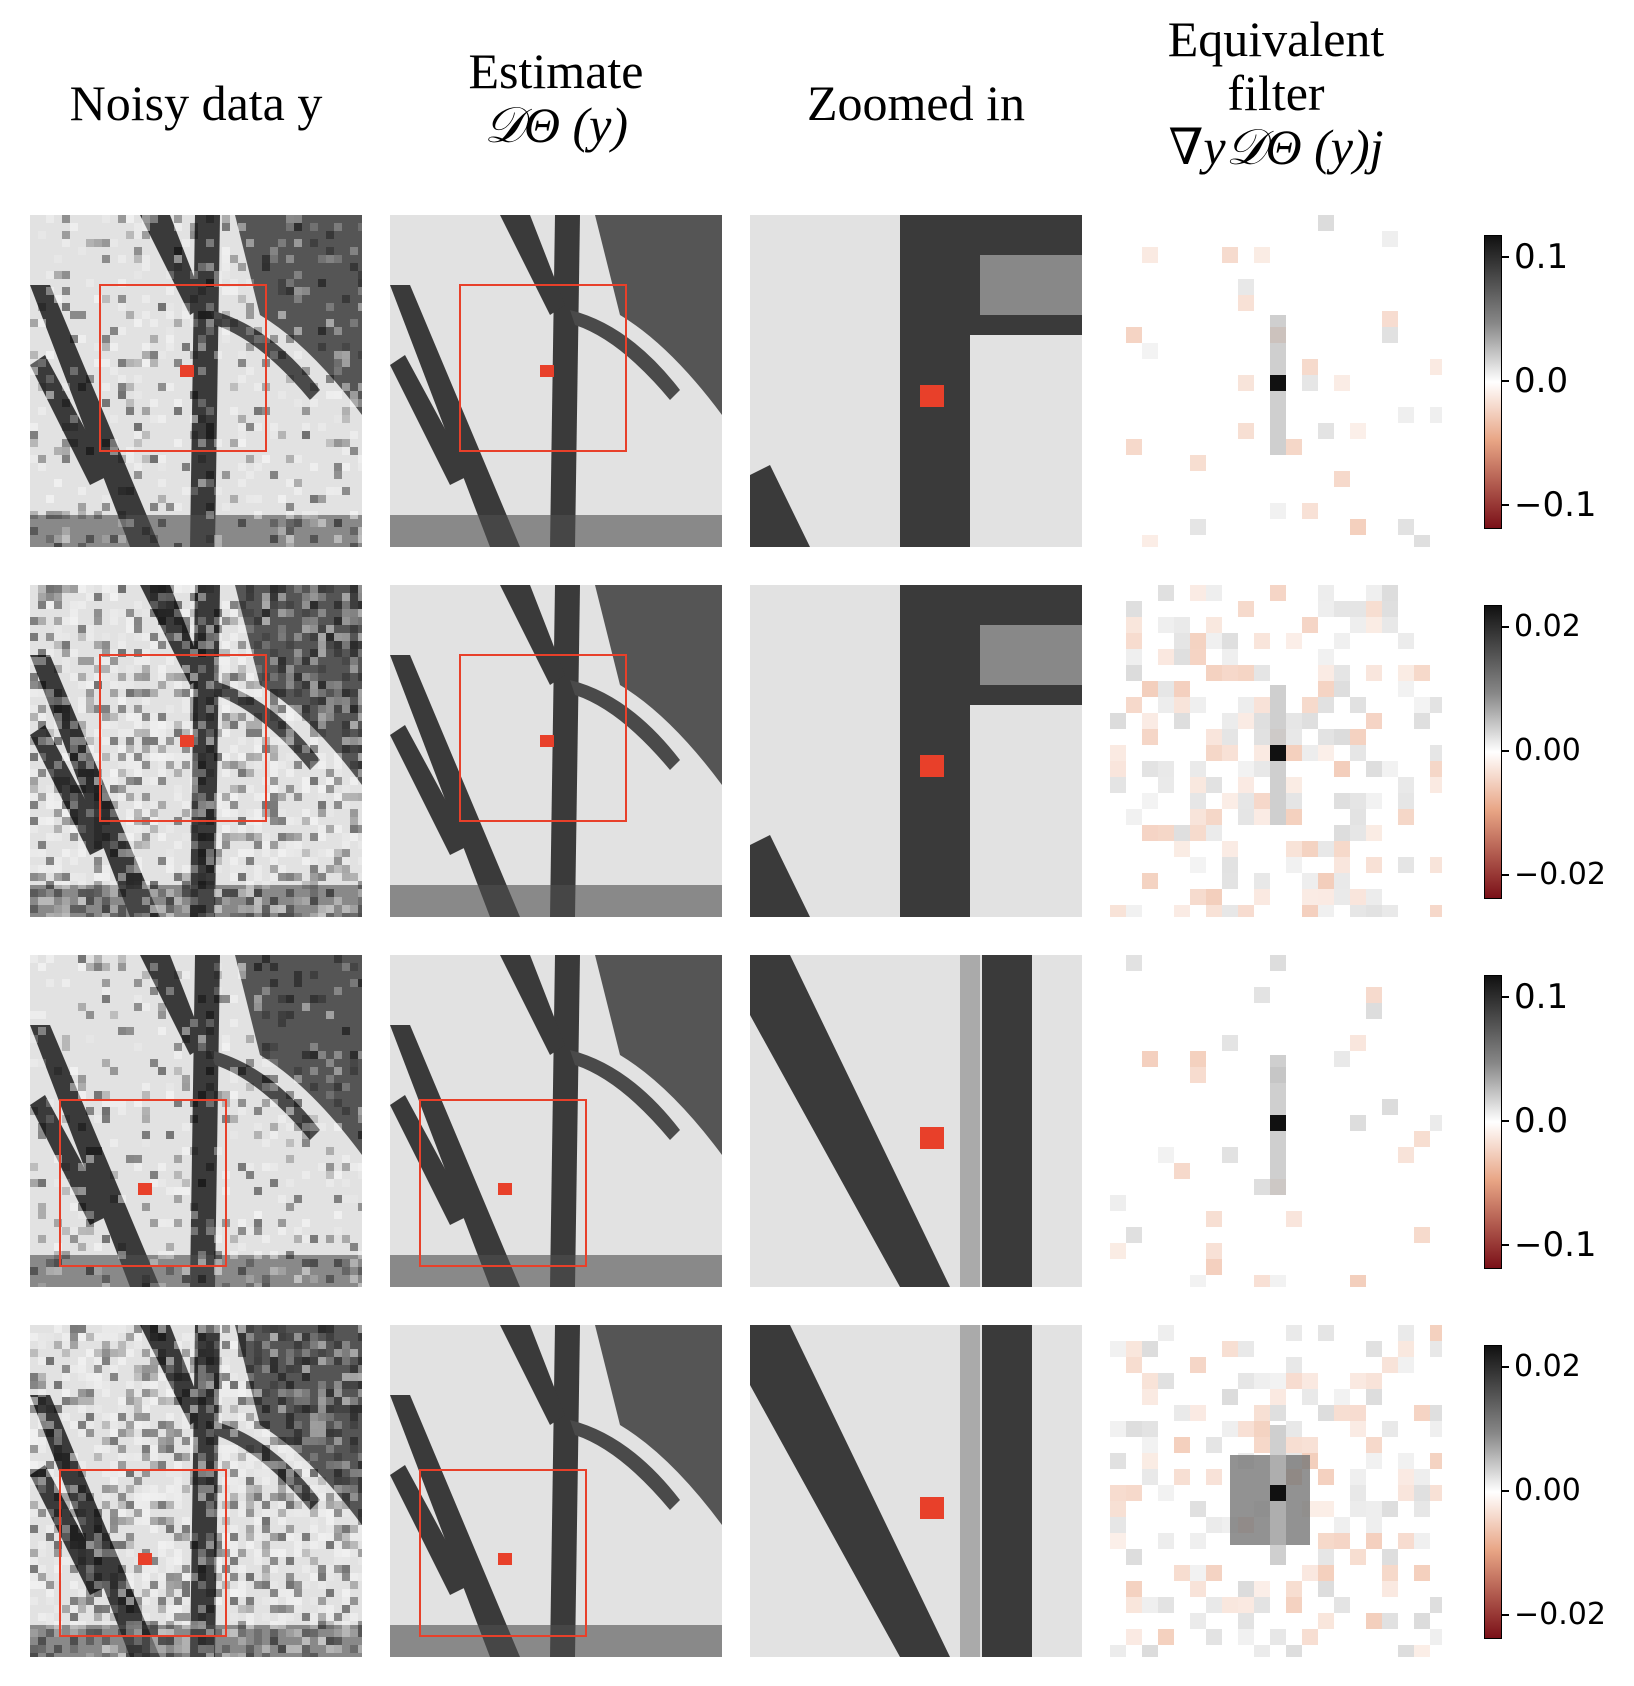  Describe the element at coordinates (1276, 147) in the screenshot. I see `header-filter-formula: ∇y𝒟Θ (y)j` at that location.